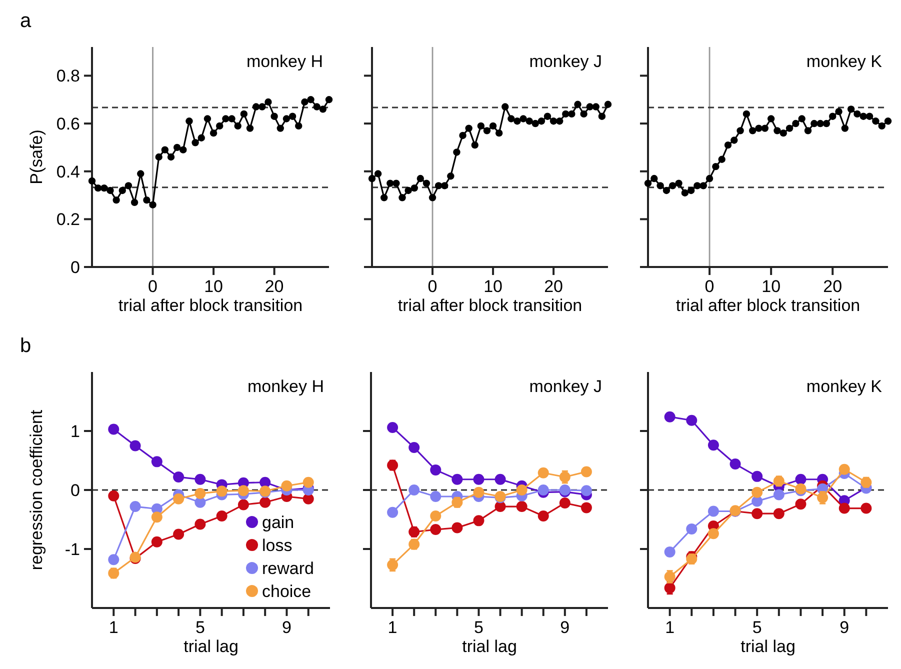  Describe the element at coordinates (68, 172) in the screenshot. I see `y-tick-label: 0.4` at that location.